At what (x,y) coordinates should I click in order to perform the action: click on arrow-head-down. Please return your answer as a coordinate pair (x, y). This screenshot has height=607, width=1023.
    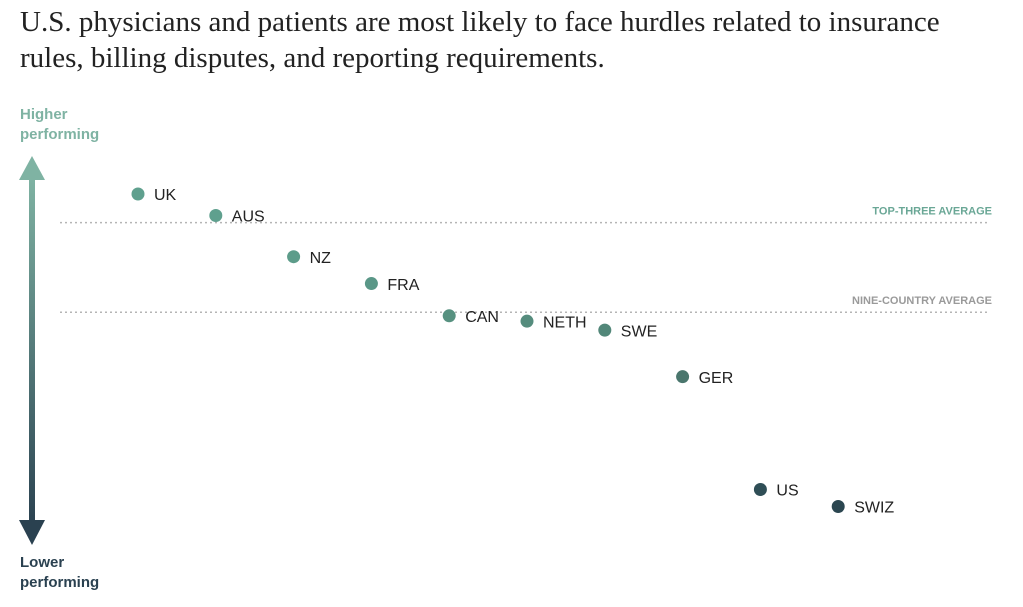
    Looking at the image, I should click on (32, 532).